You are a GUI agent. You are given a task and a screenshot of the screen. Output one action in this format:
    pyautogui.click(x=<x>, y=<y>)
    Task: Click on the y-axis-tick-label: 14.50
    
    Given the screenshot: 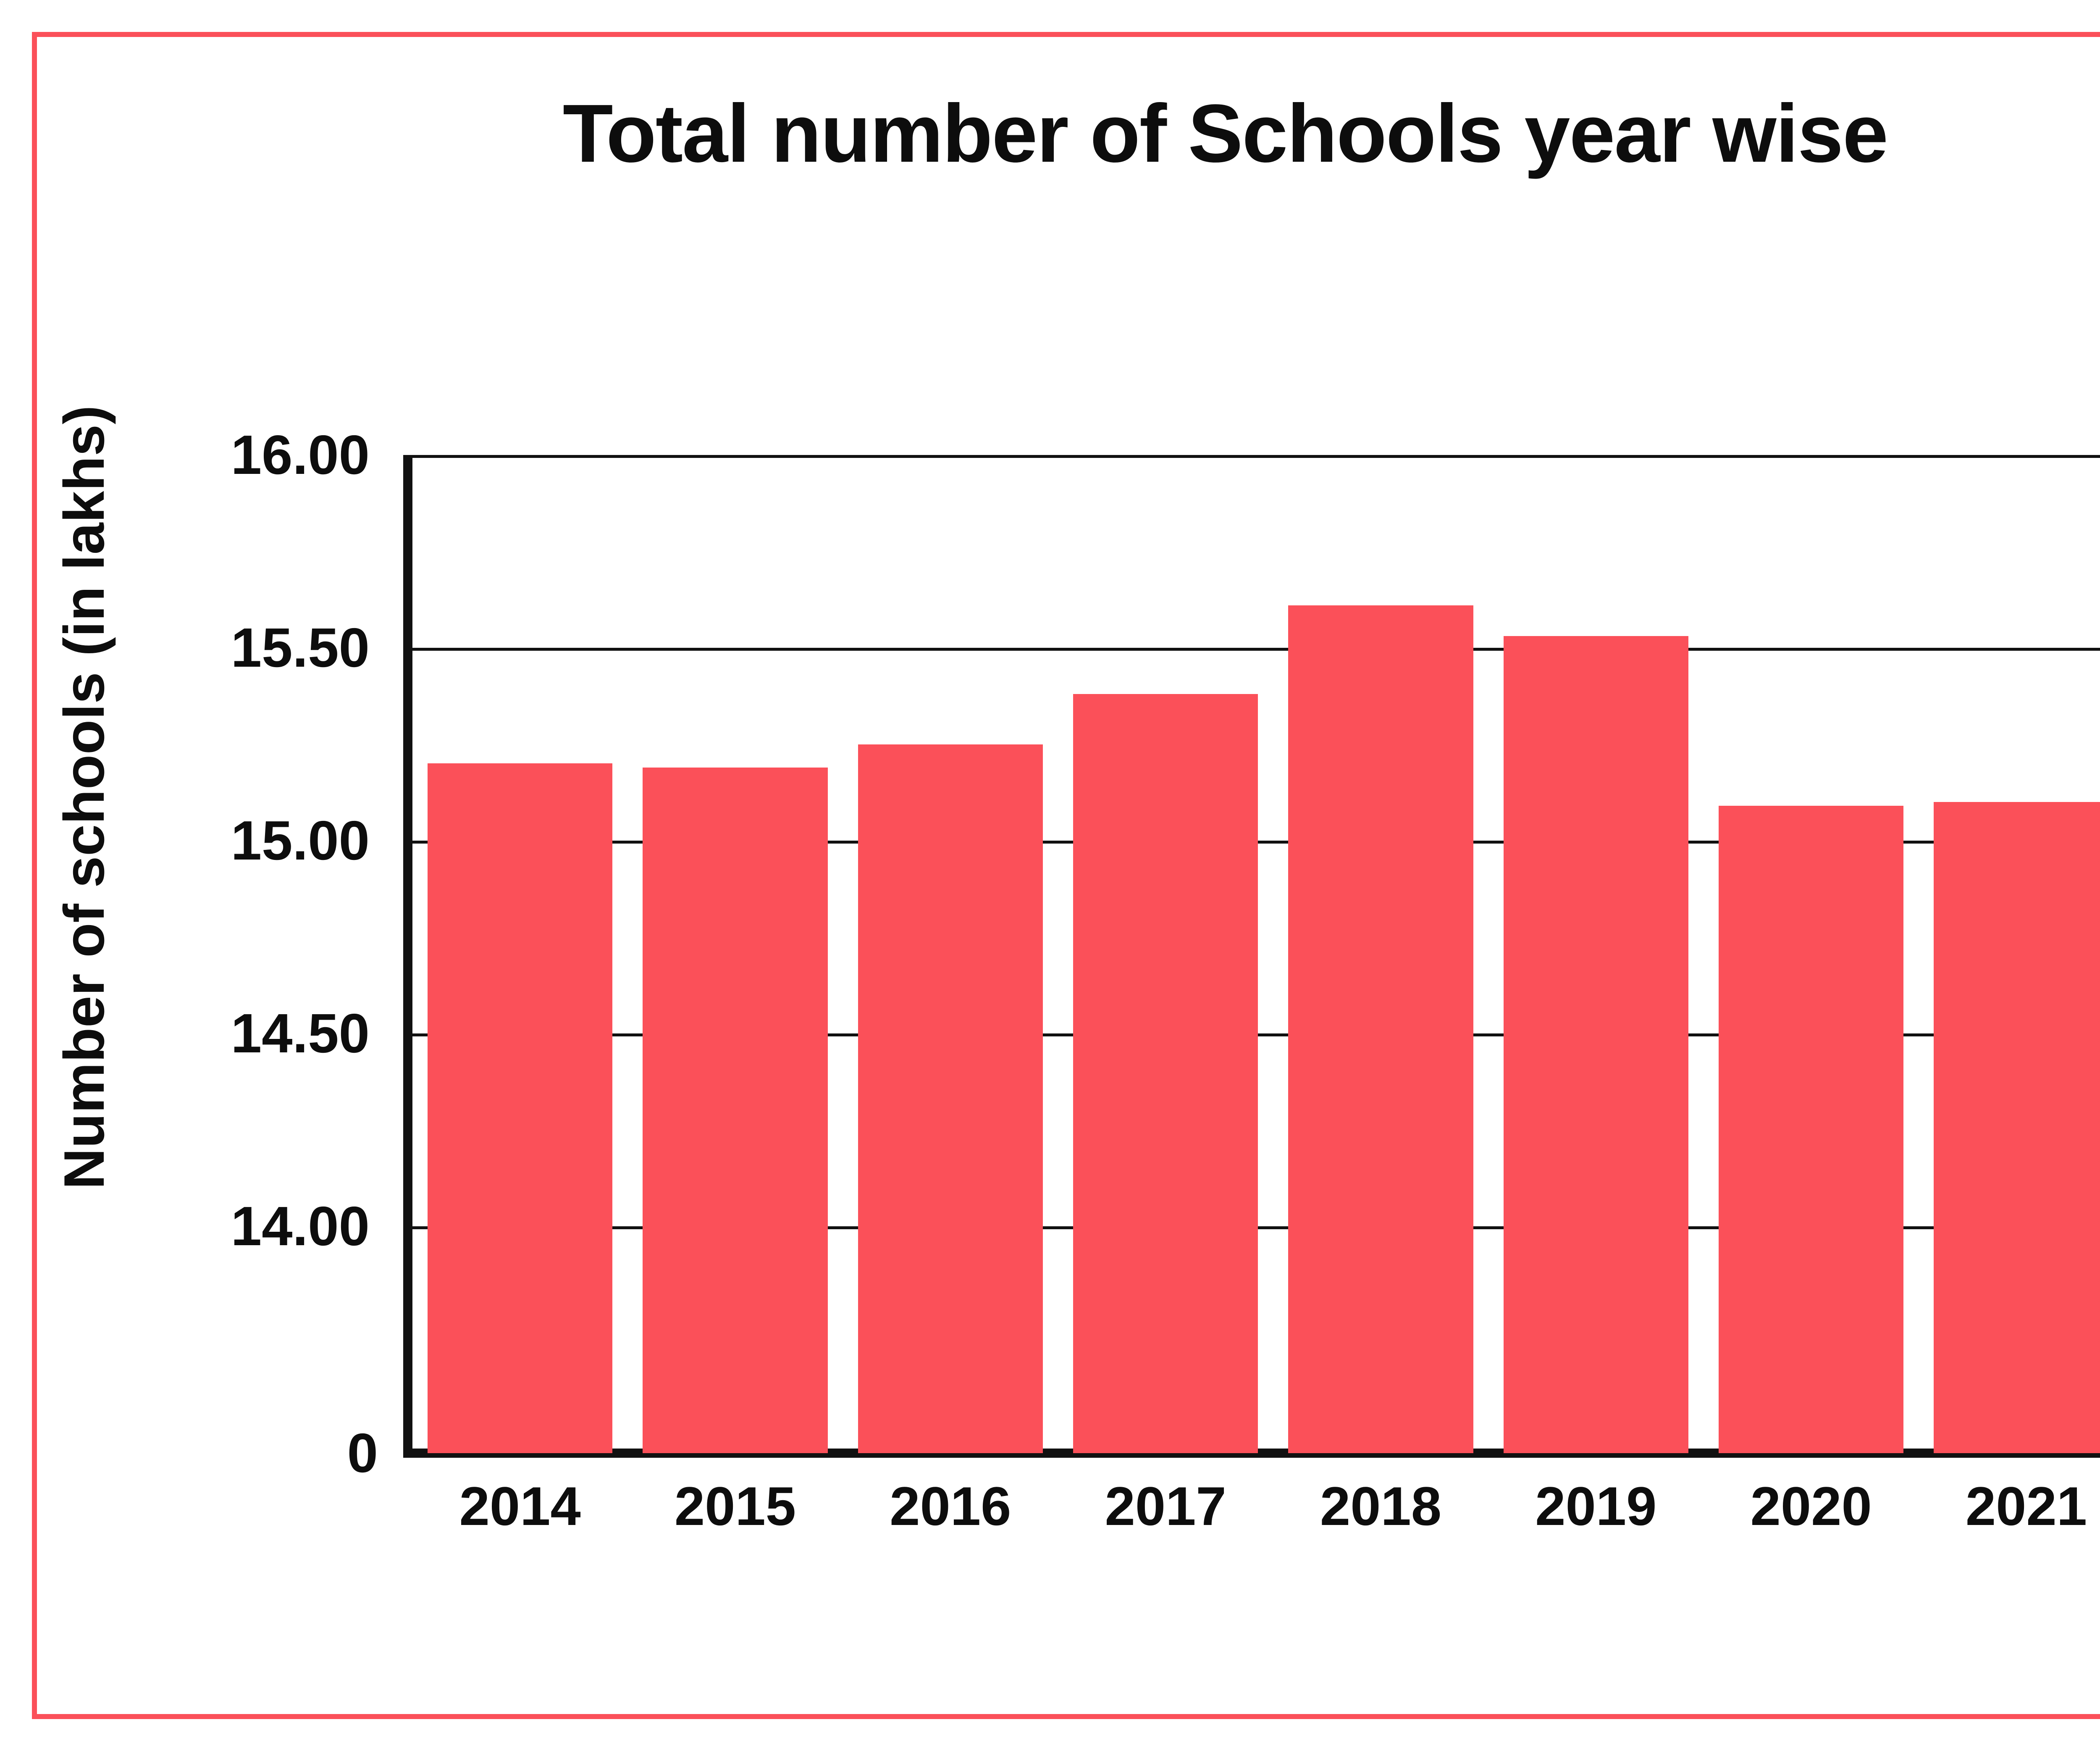 What is the action you would take?
    pyautogui.click(x=300, y=1033)
    